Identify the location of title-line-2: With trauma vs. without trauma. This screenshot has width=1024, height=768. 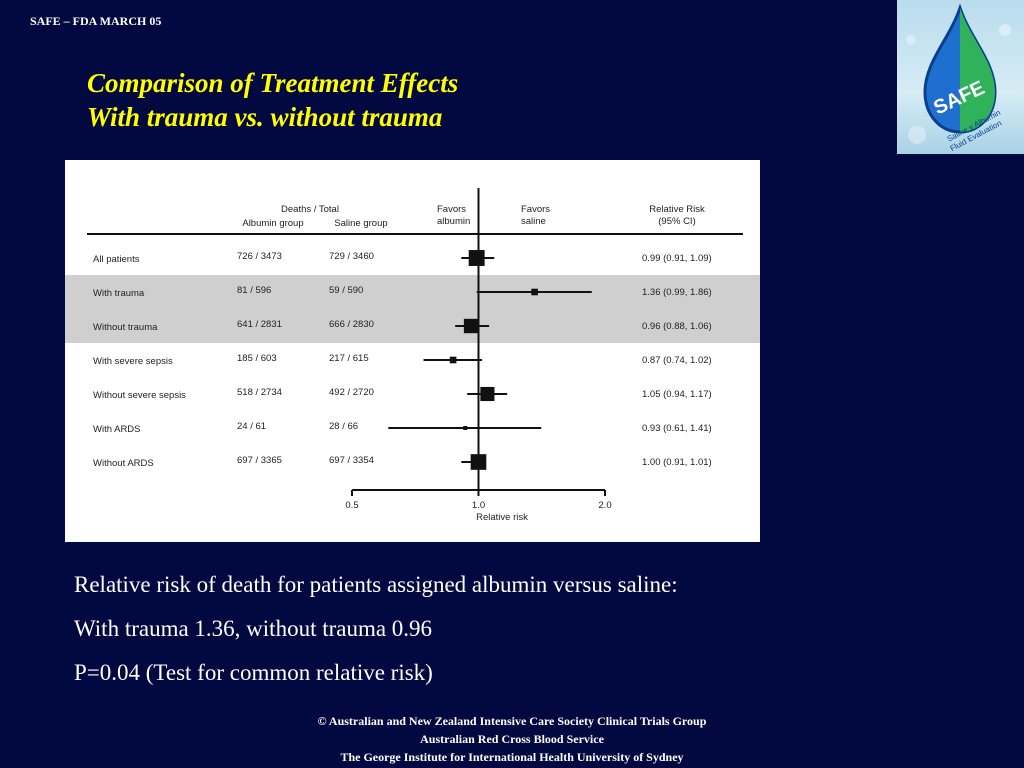
(265, 117).